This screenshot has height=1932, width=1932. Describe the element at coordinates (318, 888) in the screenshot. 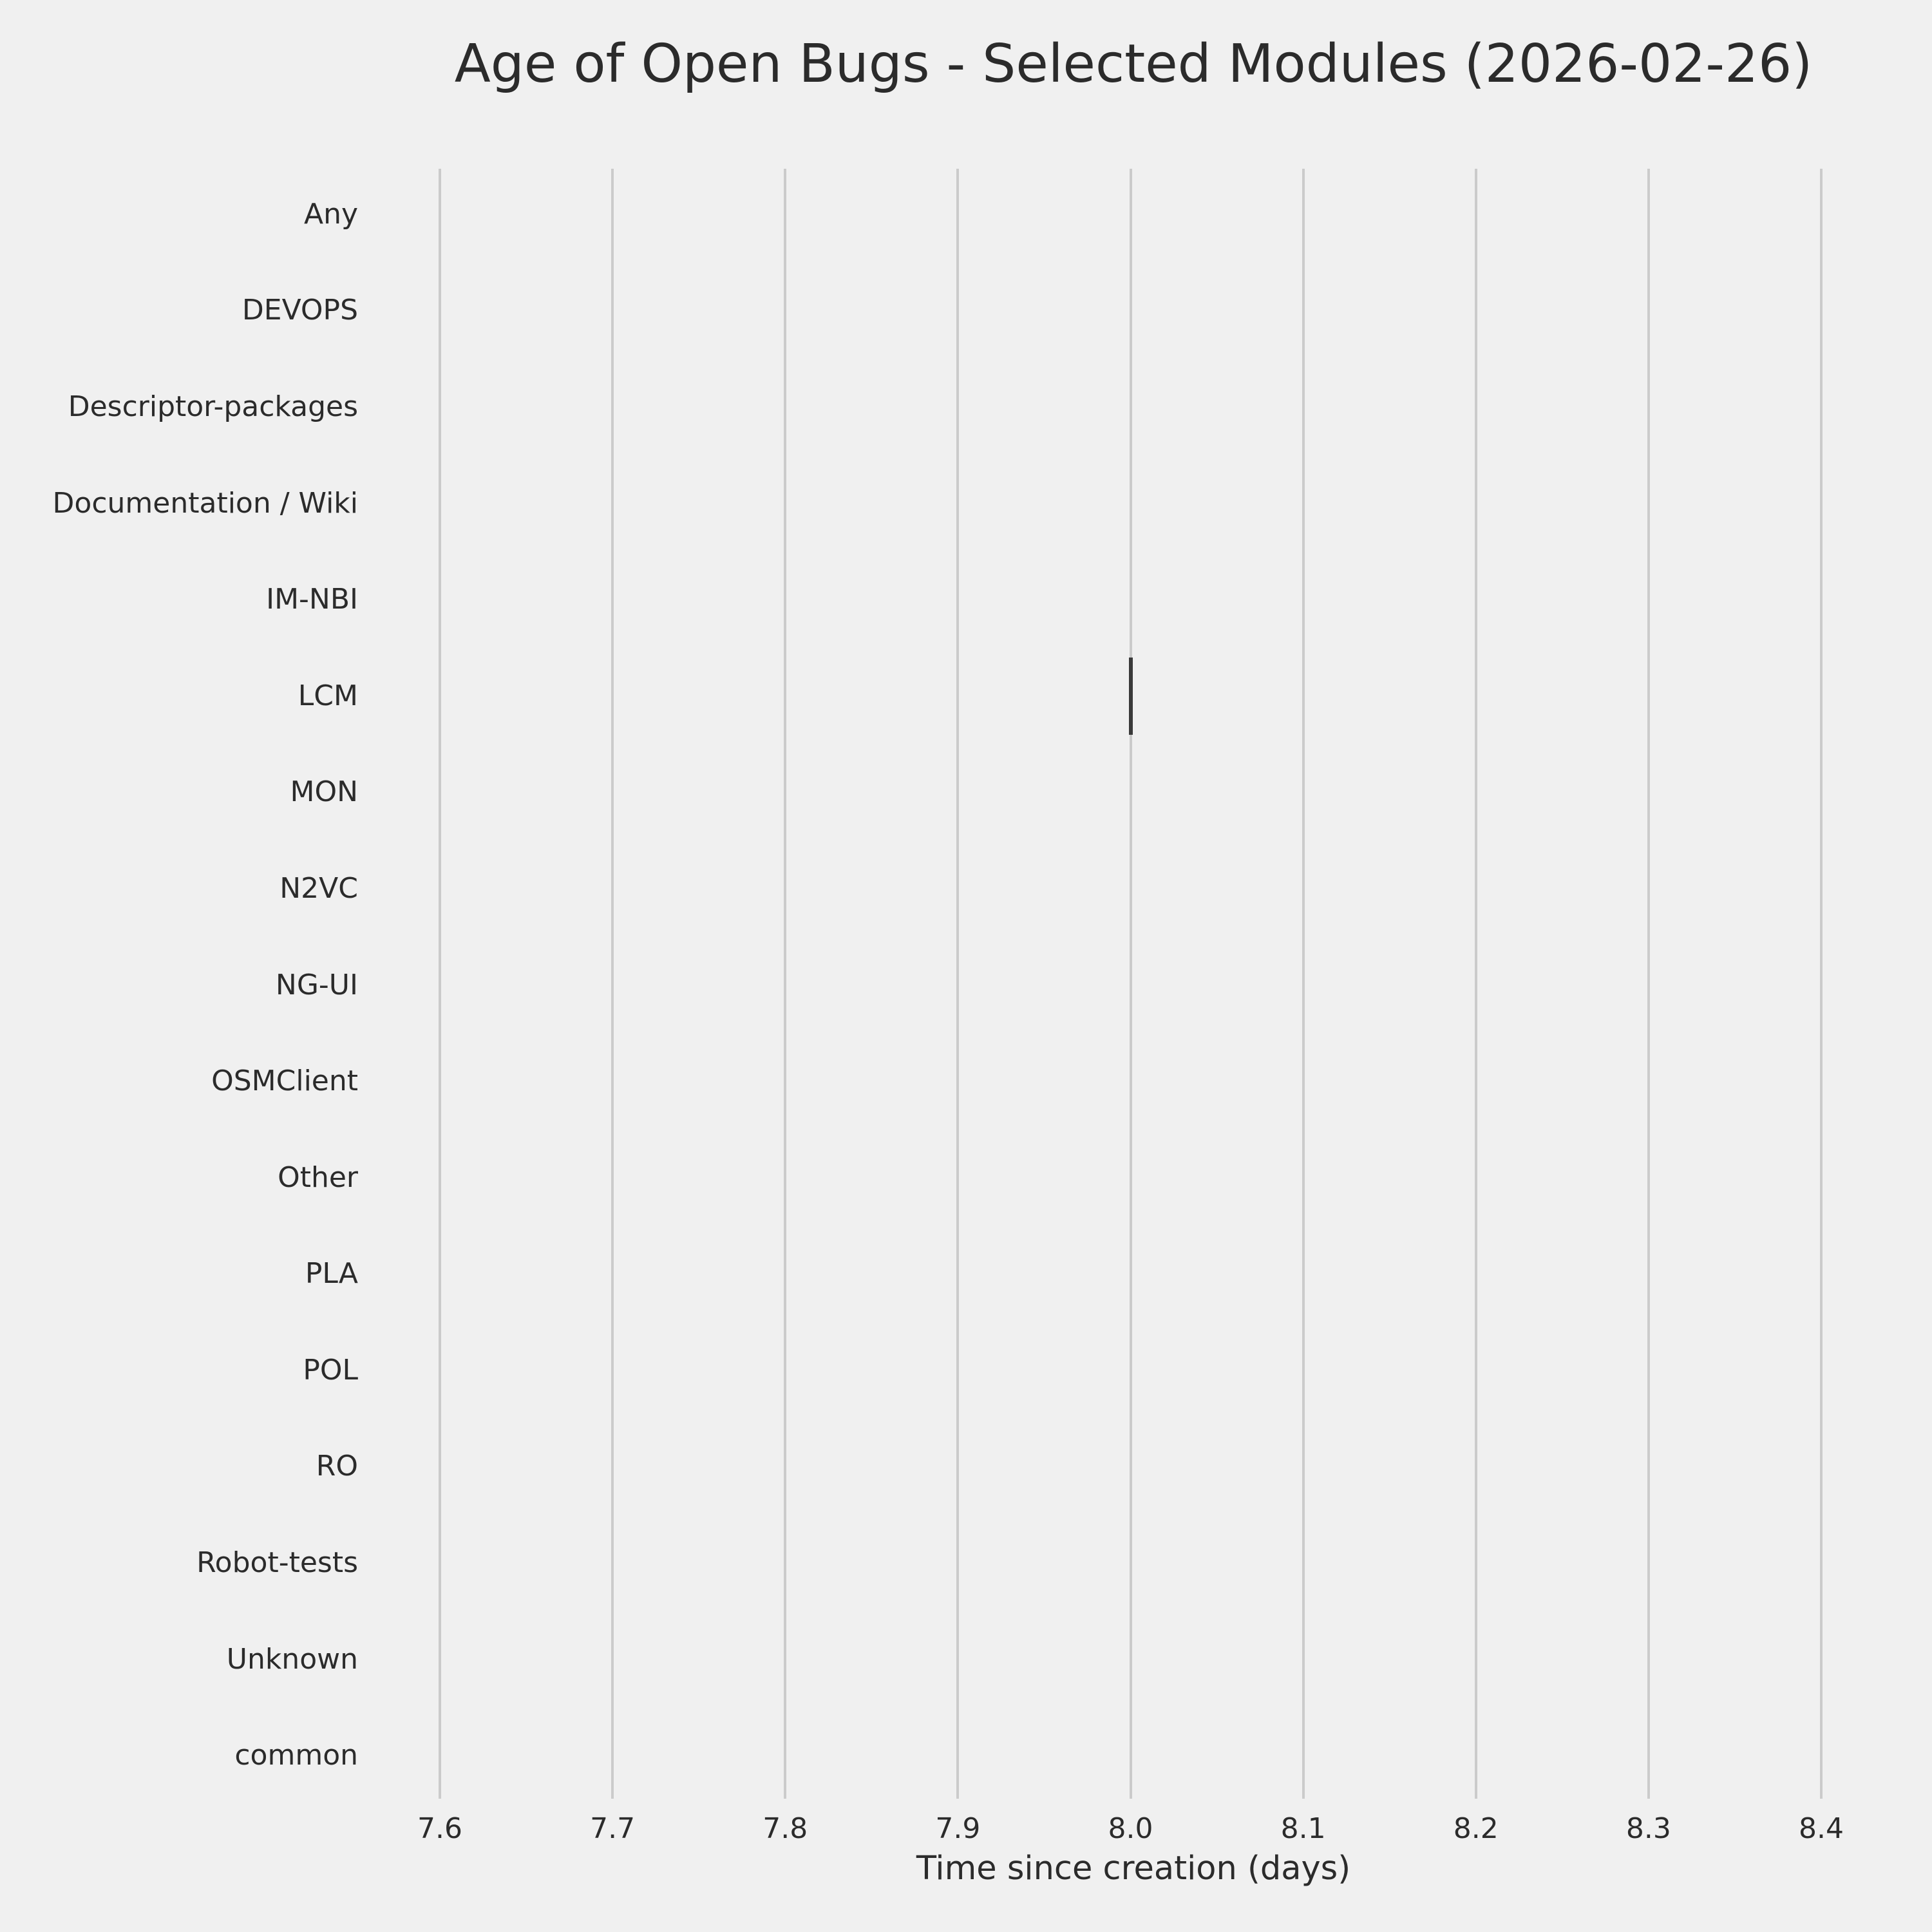

I see `y-category-label: N2VC` at that location.